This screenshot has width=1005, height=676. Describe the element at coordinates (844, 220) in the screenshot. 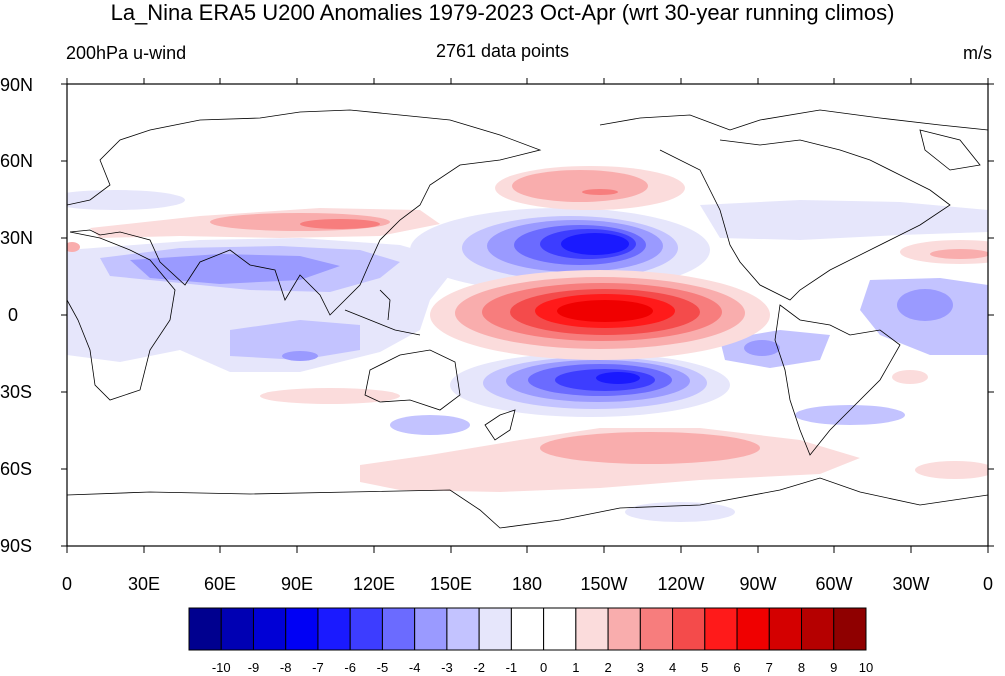

I see `weak-negative-atlantic-north` at that location.